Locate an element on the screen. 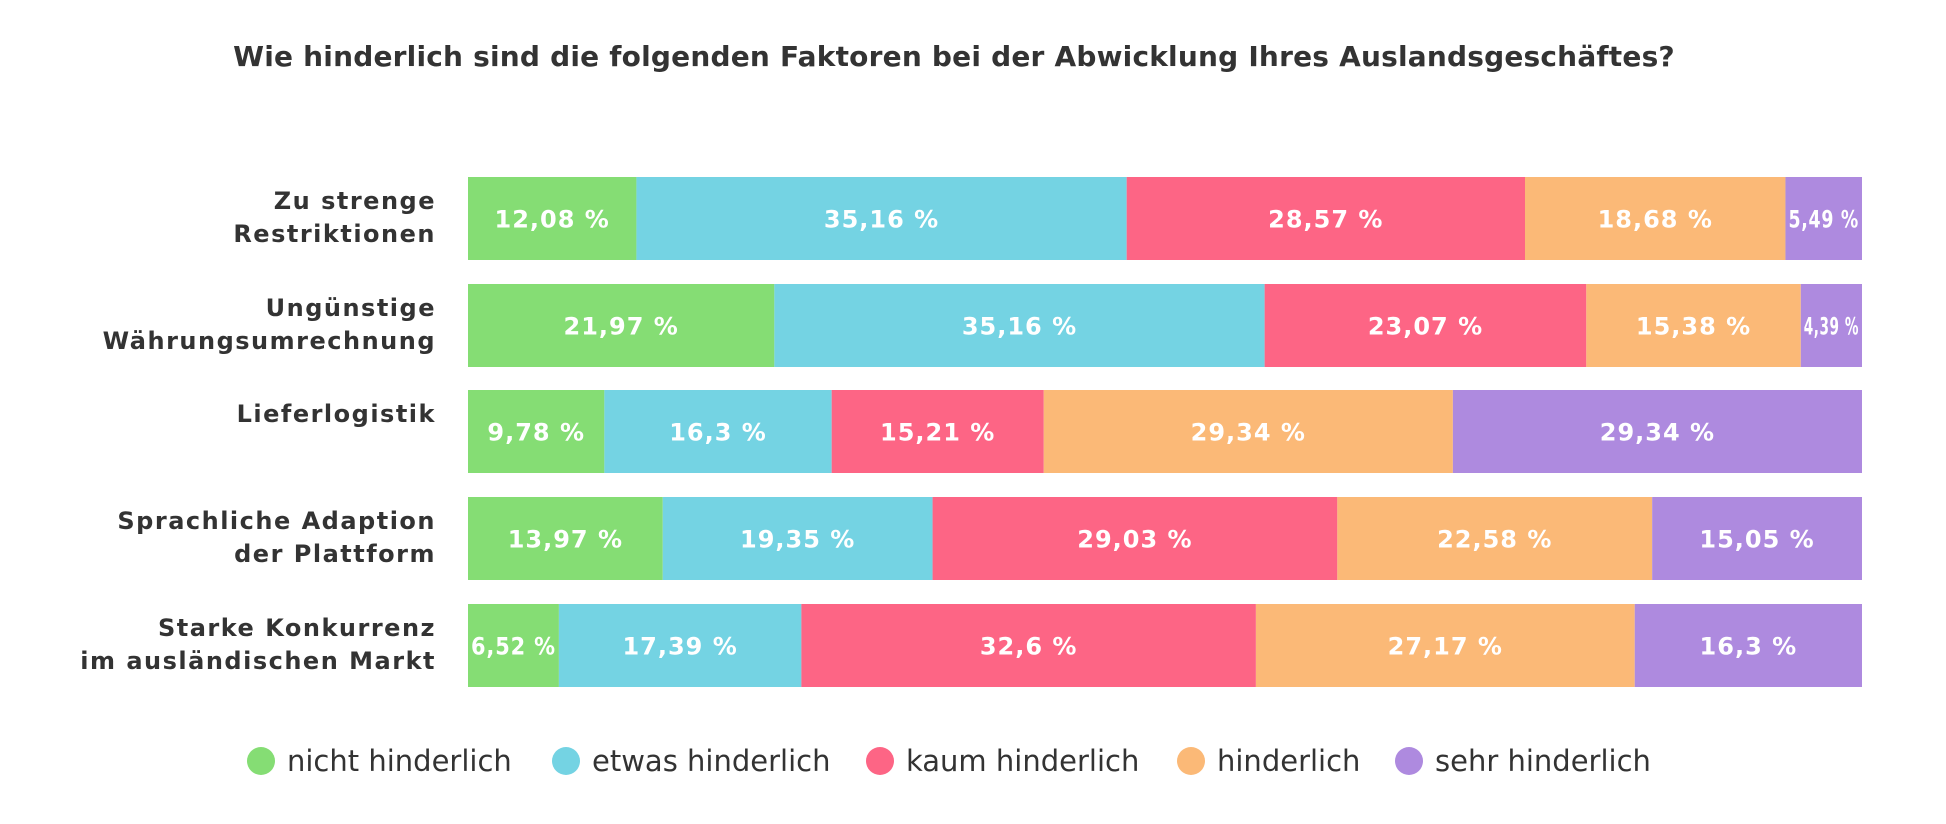 The width and height of the screenshot is (1946, 824). data-label-kaum-hinderlich-row-1: 23,07 % is located at coordinates (1425, 327).